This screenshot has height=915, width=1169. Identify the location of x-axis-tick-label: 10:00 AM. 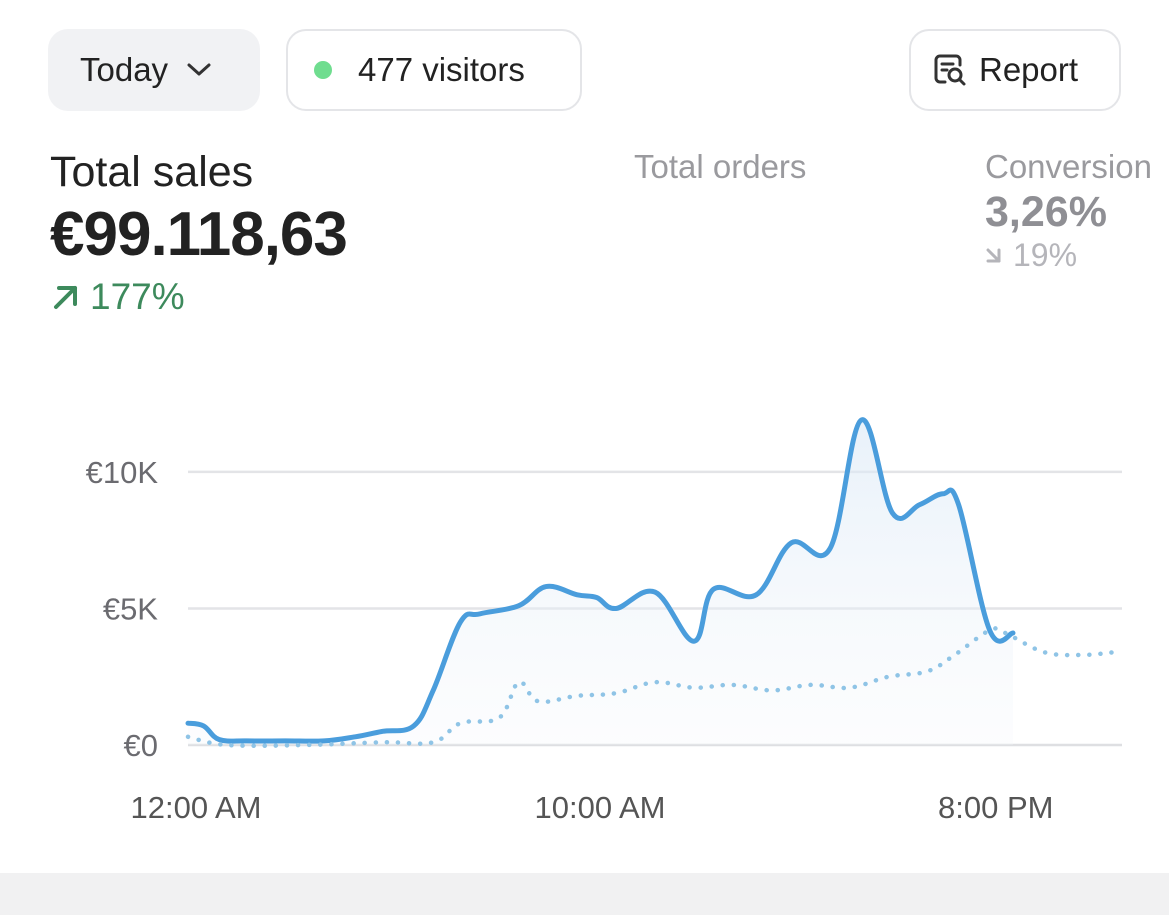
(600, 807).